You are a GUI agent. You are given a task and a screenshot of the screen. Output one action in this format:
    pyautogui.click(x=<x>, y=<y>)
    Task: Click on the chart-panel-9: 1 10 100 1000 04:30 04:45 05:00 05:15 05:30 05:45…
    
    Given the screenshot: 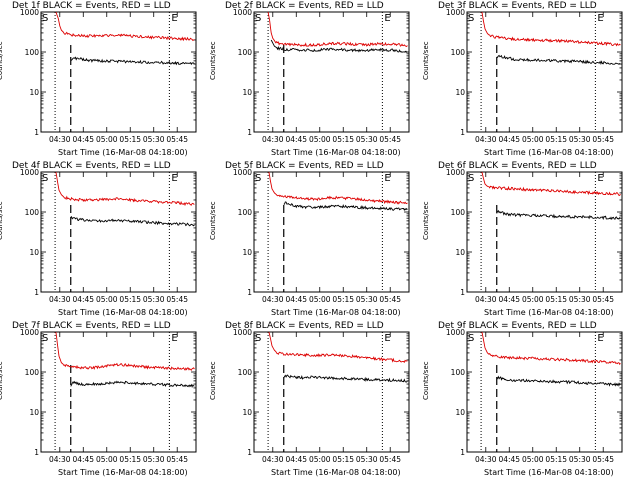 What is the action you would take?
    pyautogui.click(x=530, y=400)
    